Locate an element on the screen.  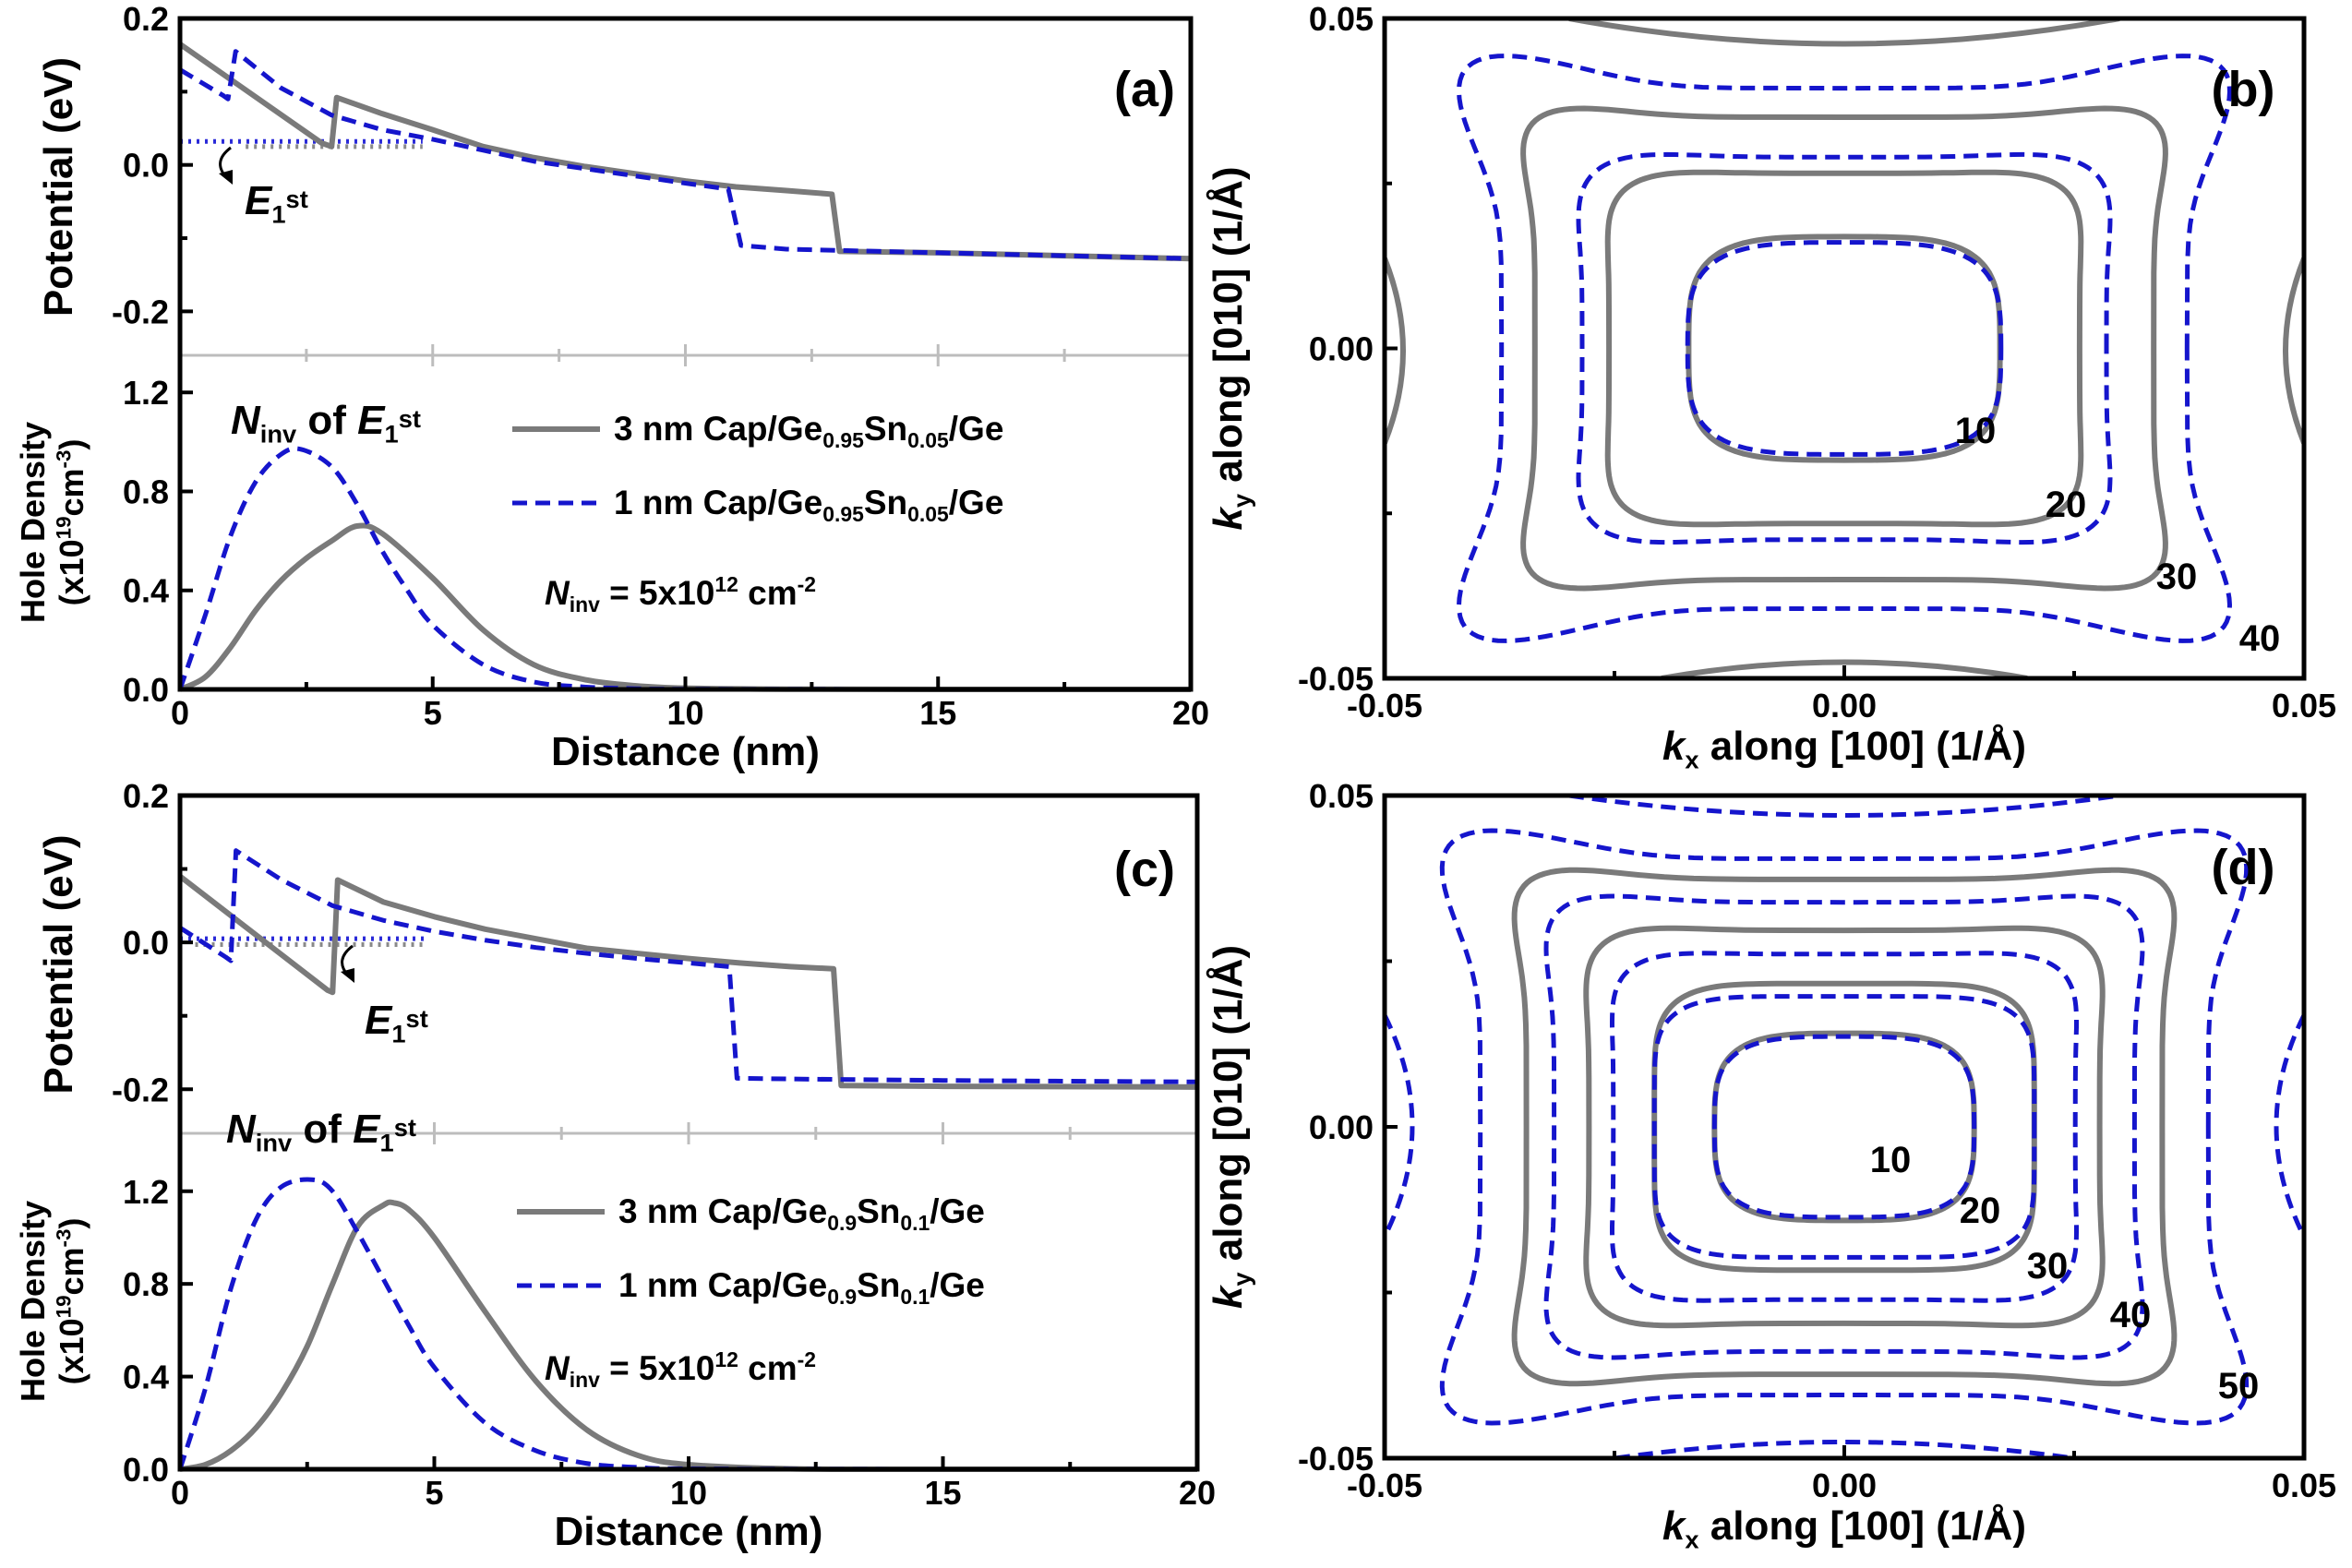
legend-entry: 3 nm Cap/Ge0.9Sn0.1/Ge is located at coordinates (801, 1214).